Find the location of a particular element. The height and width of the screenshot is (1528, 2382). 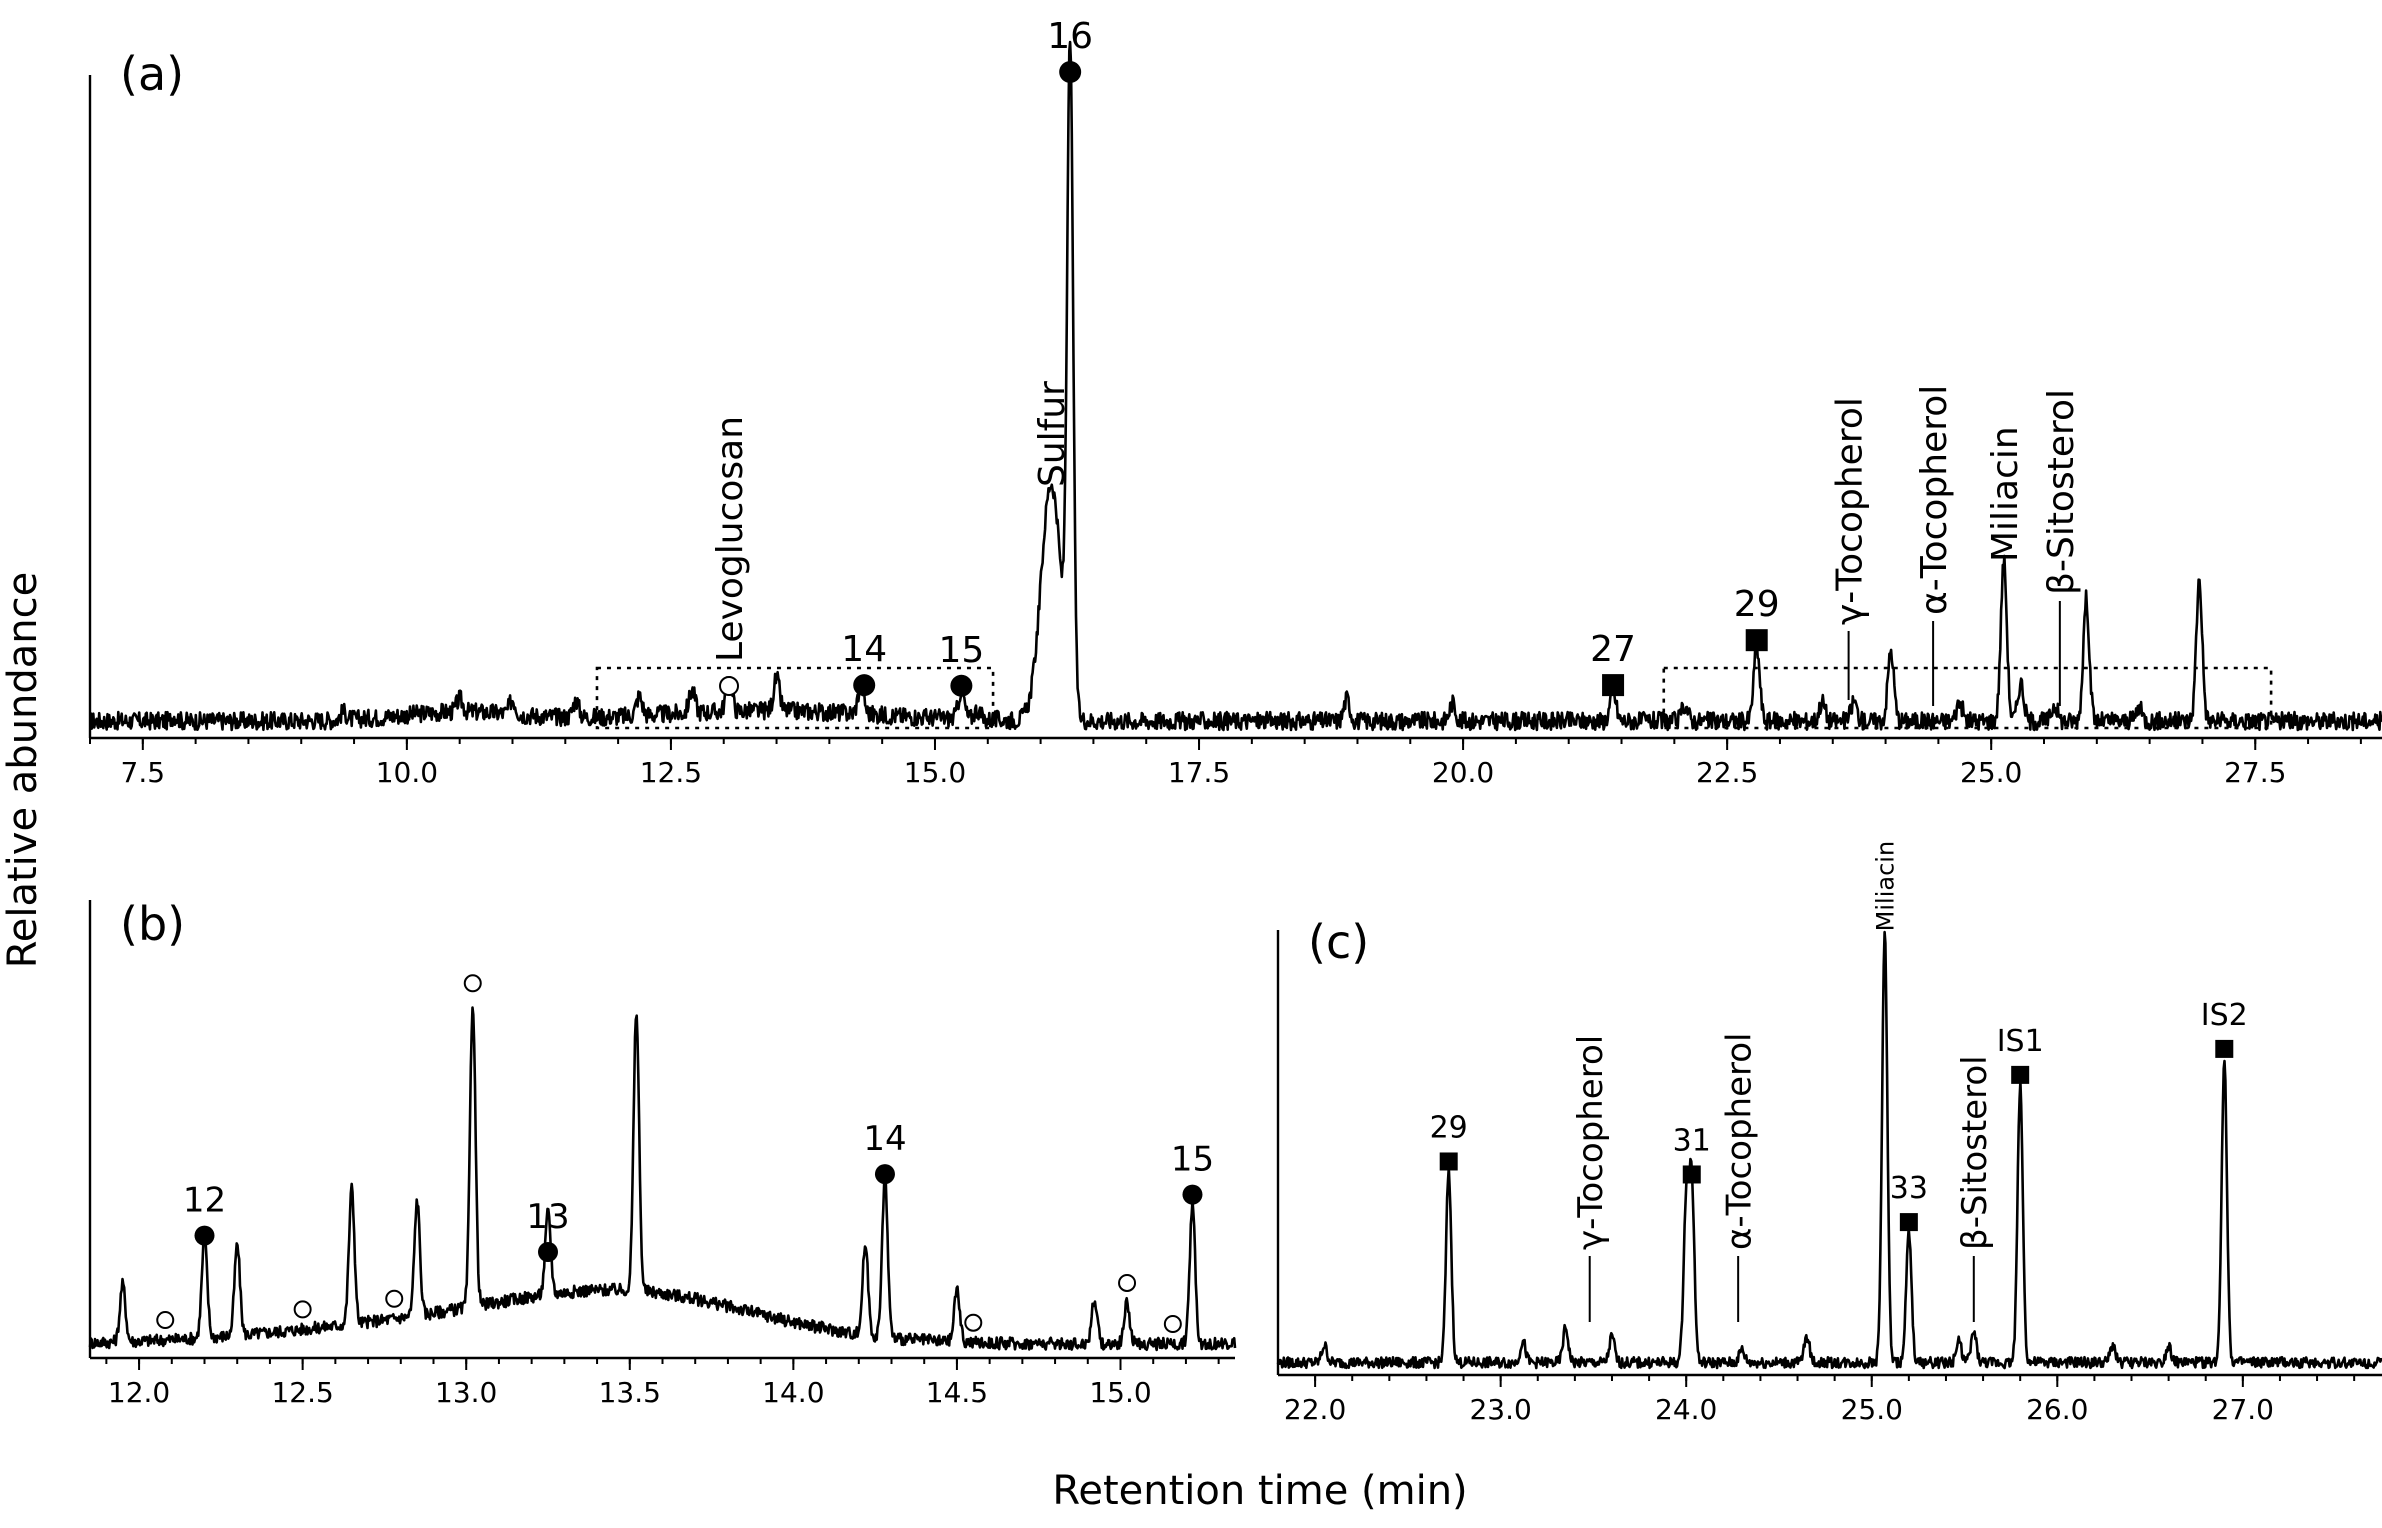

peak-label: 16 is located at coordinates (1070, 36).